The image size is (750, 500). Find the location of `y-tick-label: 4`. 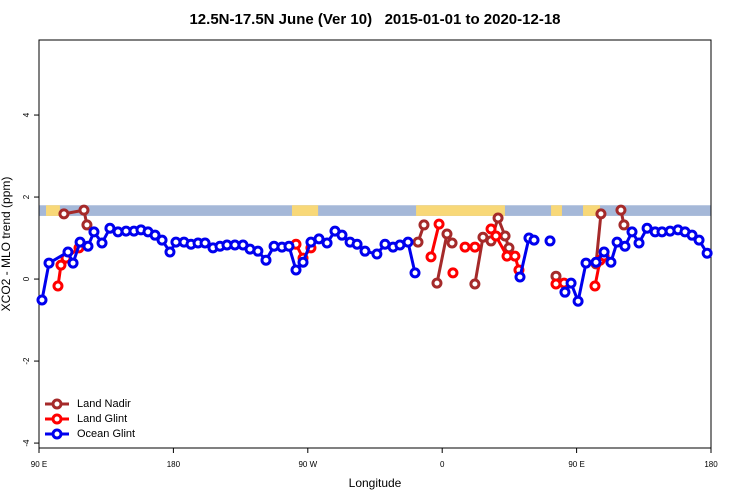

y-tick-label: 4 is located at coordinates (26, 114).